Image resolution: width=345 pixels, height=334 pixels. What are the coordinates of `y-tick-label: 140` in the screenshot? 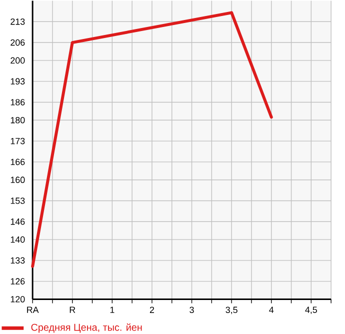 It's located at (17, 239).